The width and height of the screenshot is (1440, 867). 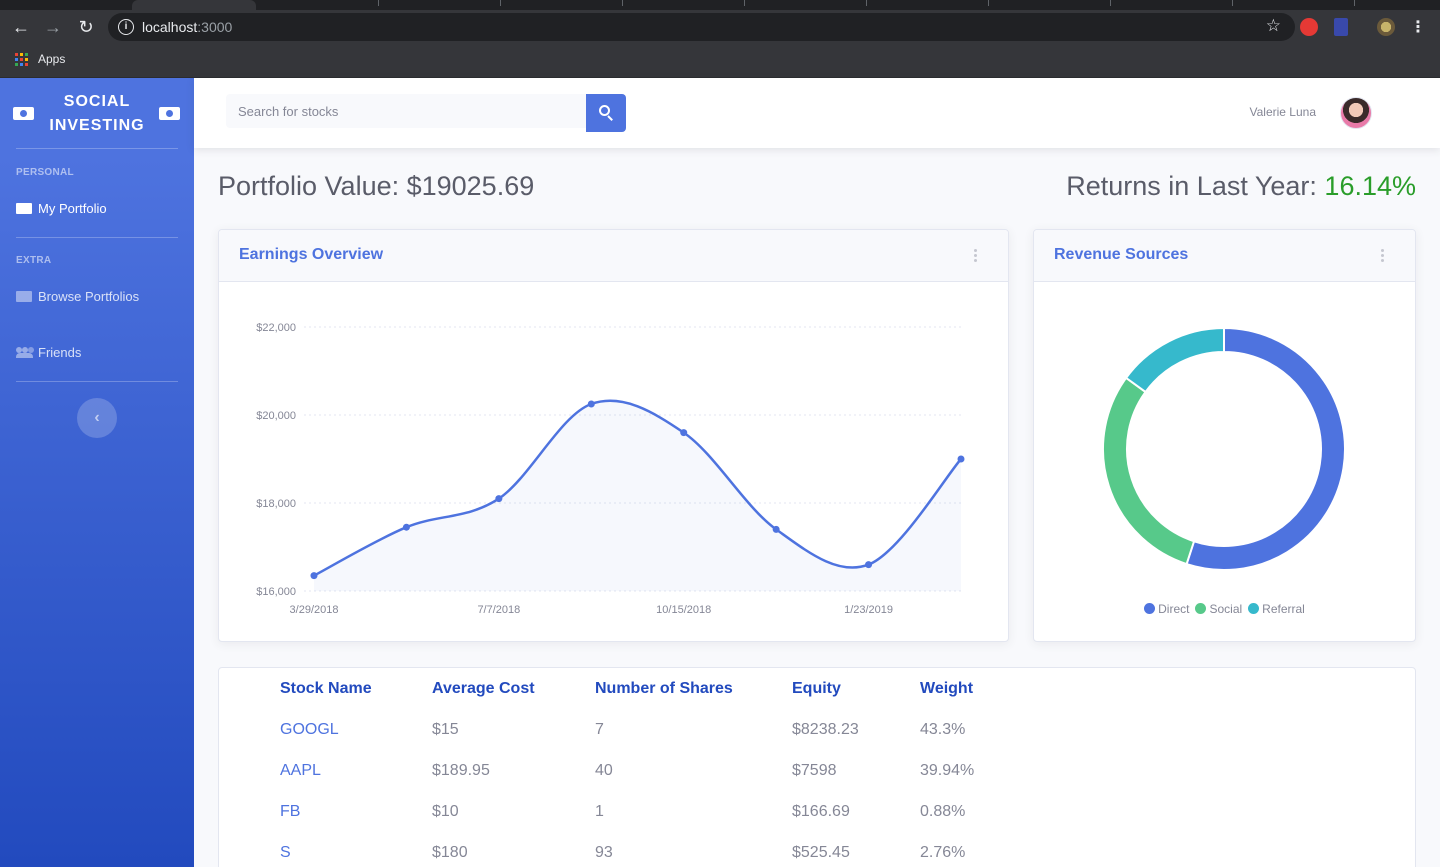 I want to click on browser-menu-icon: ⋮, so click(x=1418, y=27).